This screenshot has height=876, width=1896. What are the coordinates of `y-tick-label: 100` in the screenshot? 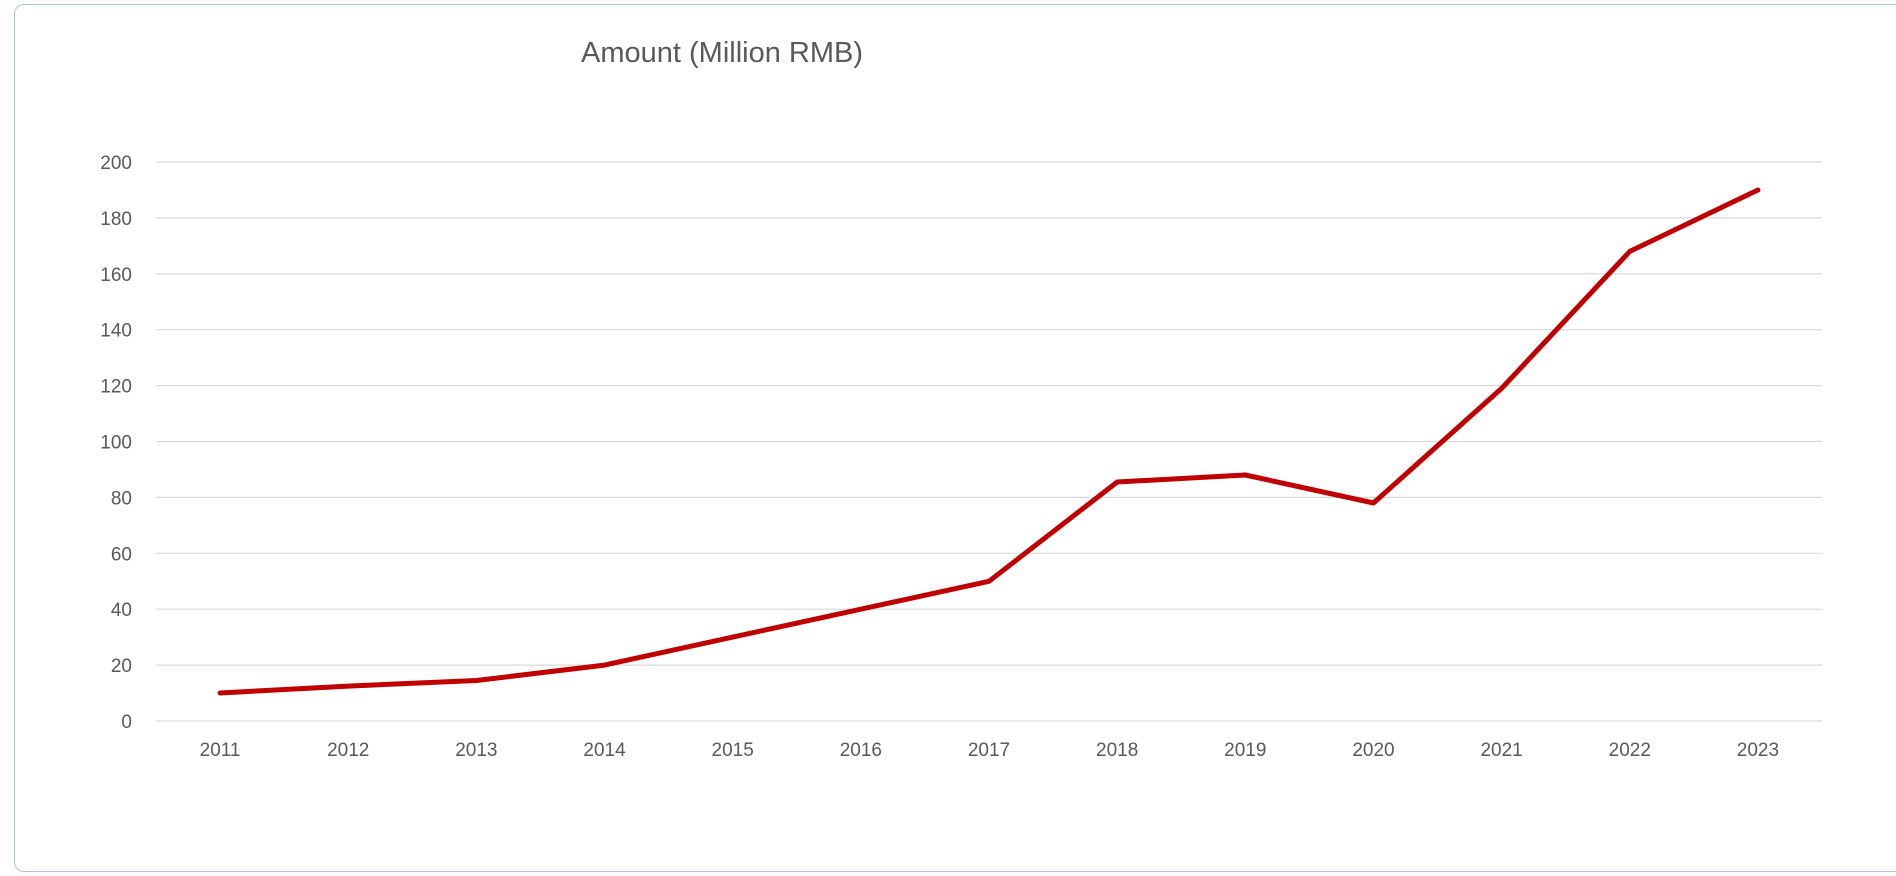 It's located at (116, 443).